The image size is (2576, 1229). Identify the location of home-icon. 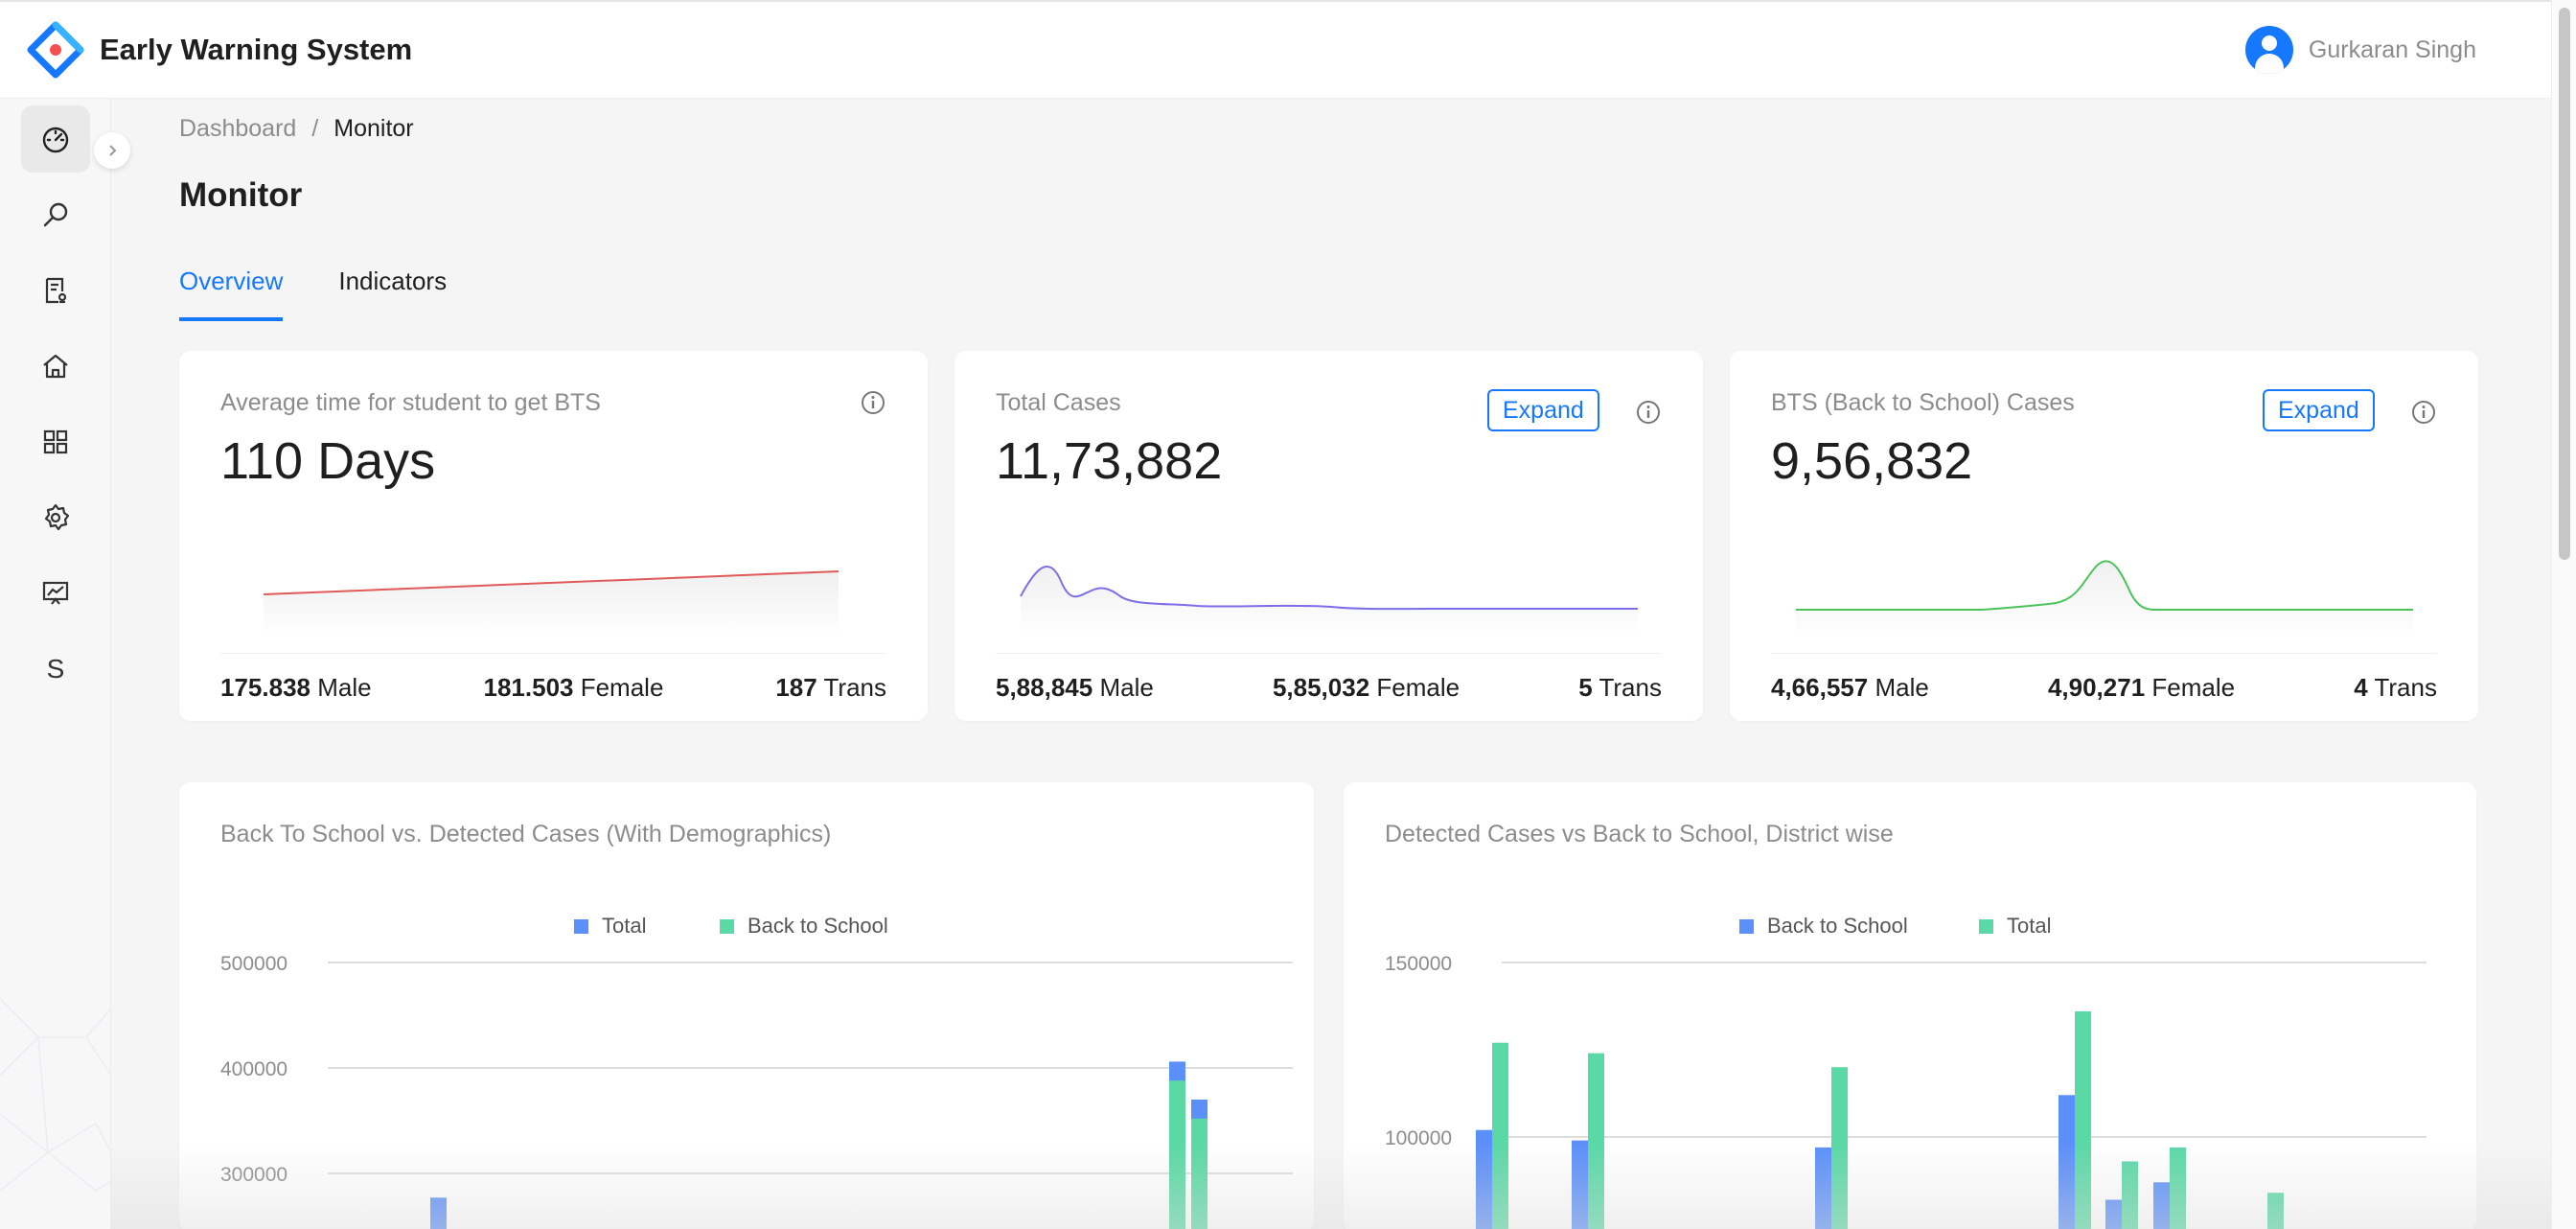
(55, 366).